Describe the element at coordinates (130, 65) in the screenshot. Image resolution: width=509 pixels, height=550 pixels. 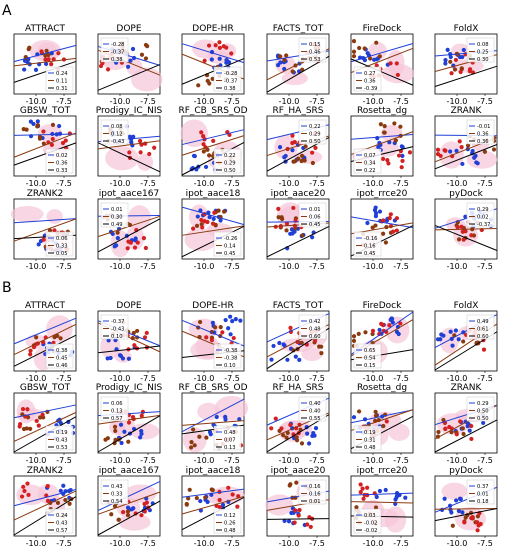
I see `subplot-a-1: DOPE -0.28 -0.370.38 -10.0 -7.5` at that location.